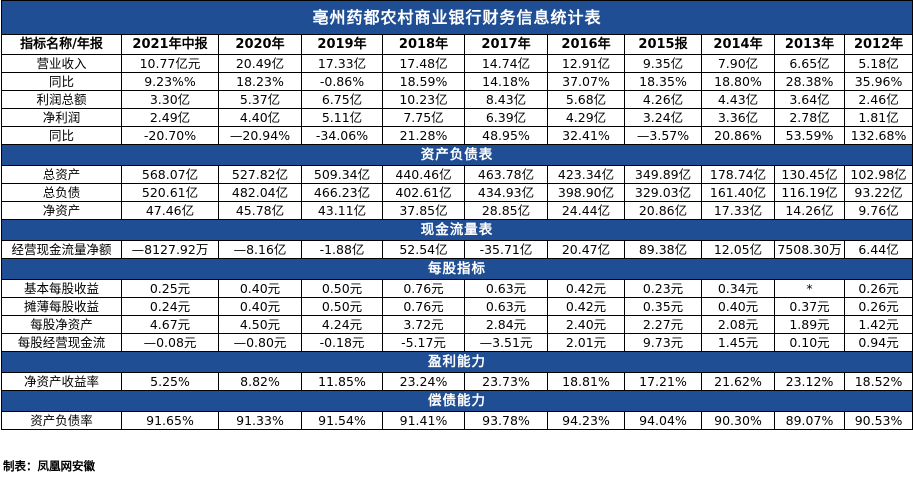 The image size is (913, 477). What do you see at coordinates (878, 174) in the screenshot?
I see `value-cell: 102.98亿` at bounding box center [878, 174].